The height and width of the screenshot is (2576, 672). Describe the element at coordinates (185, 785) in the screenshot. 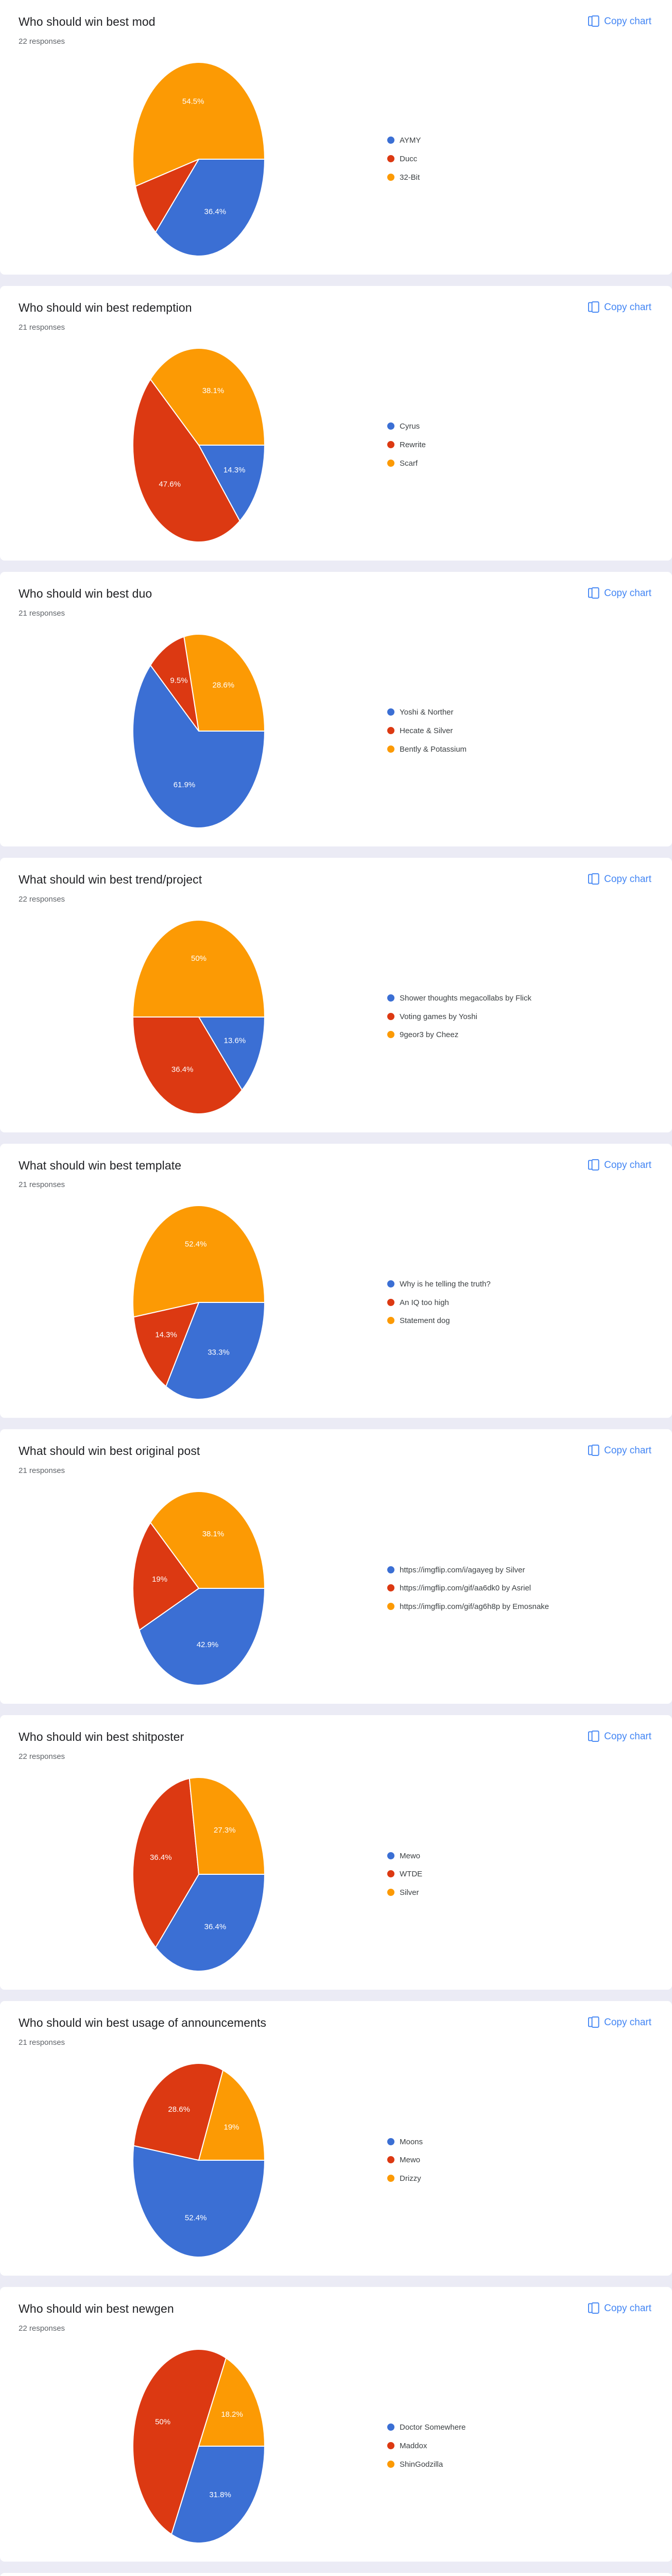

I see `slice-value-label: 61.9%` at that location.